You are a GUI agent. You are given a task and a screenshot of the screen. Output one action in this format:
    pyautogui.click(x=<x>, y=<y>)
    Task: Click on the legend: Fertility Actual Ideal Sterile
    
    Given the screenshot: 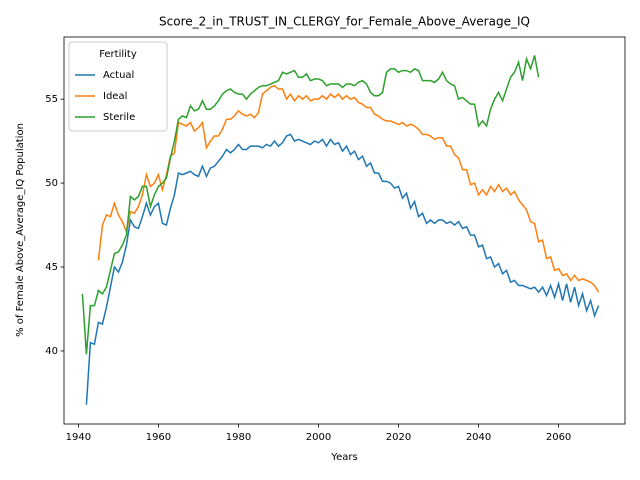 What is the action you would take?
    pyautogui.click(x=118, y=86)
    